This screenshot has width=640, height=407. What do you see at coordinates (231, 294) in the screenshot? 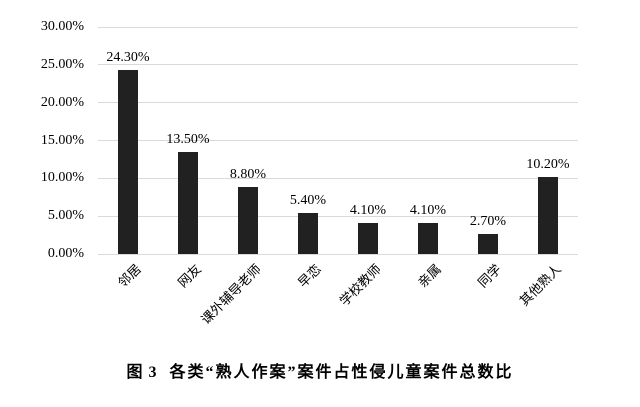
I see `x-axis-category-label: 课外辅导老师` at bounding box center [231, 294].